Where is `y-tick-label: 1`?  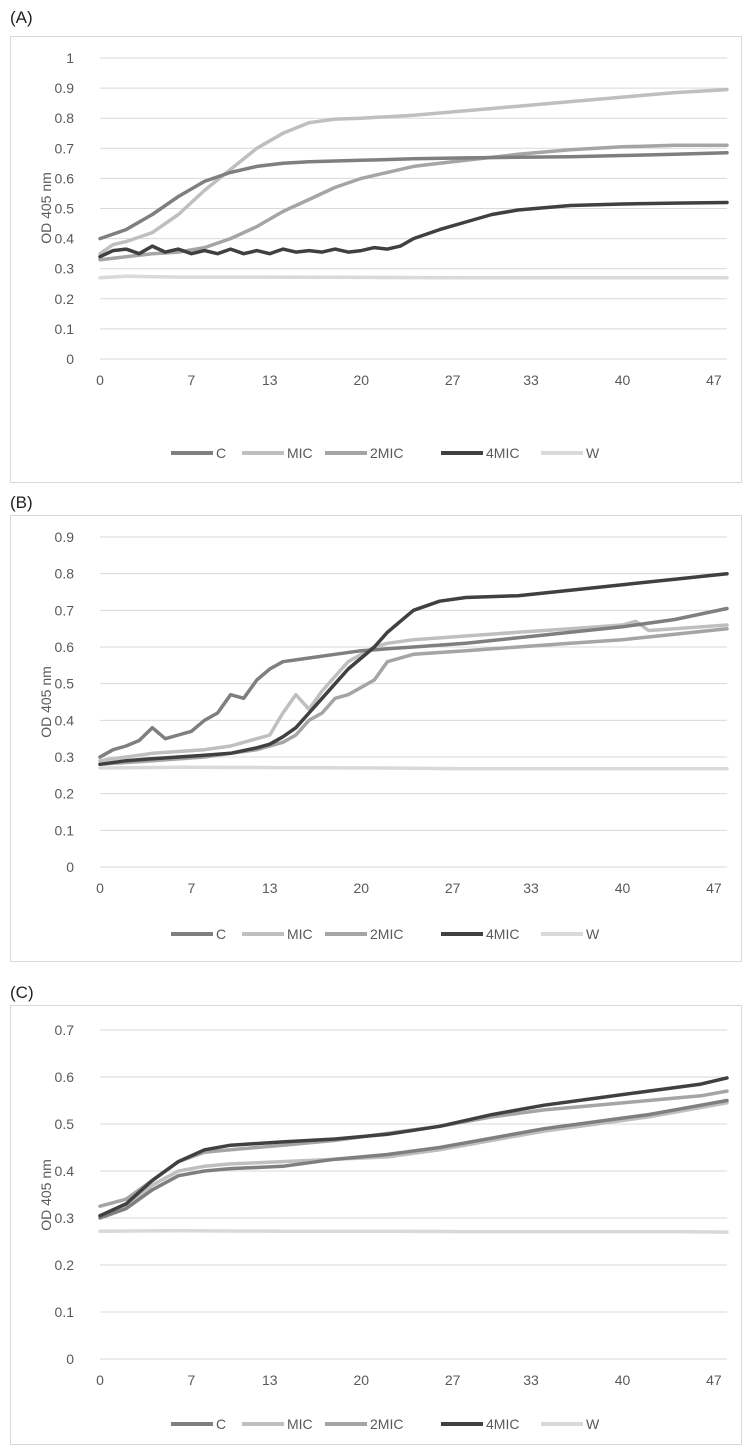 y-tick-label: 1 is located at coordinates (70, 58).